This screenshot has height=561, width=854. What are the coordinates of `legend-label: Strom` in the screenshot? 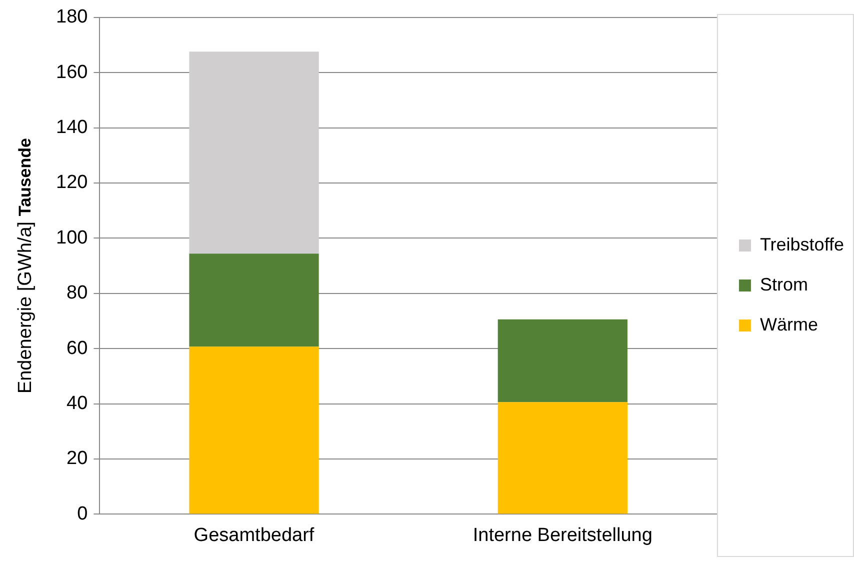 It's located at (784, 284).